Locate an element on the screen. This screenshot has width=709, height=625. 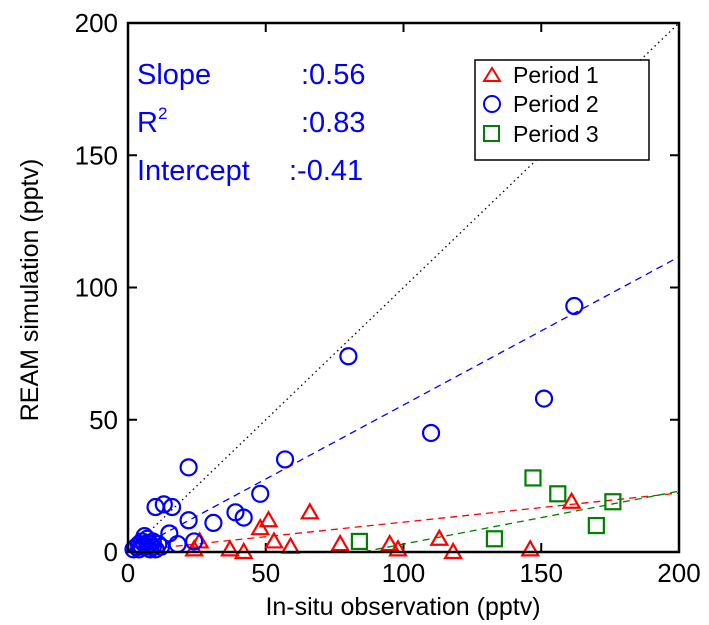
slope-label: Slope is located at coordinates (174, 75).